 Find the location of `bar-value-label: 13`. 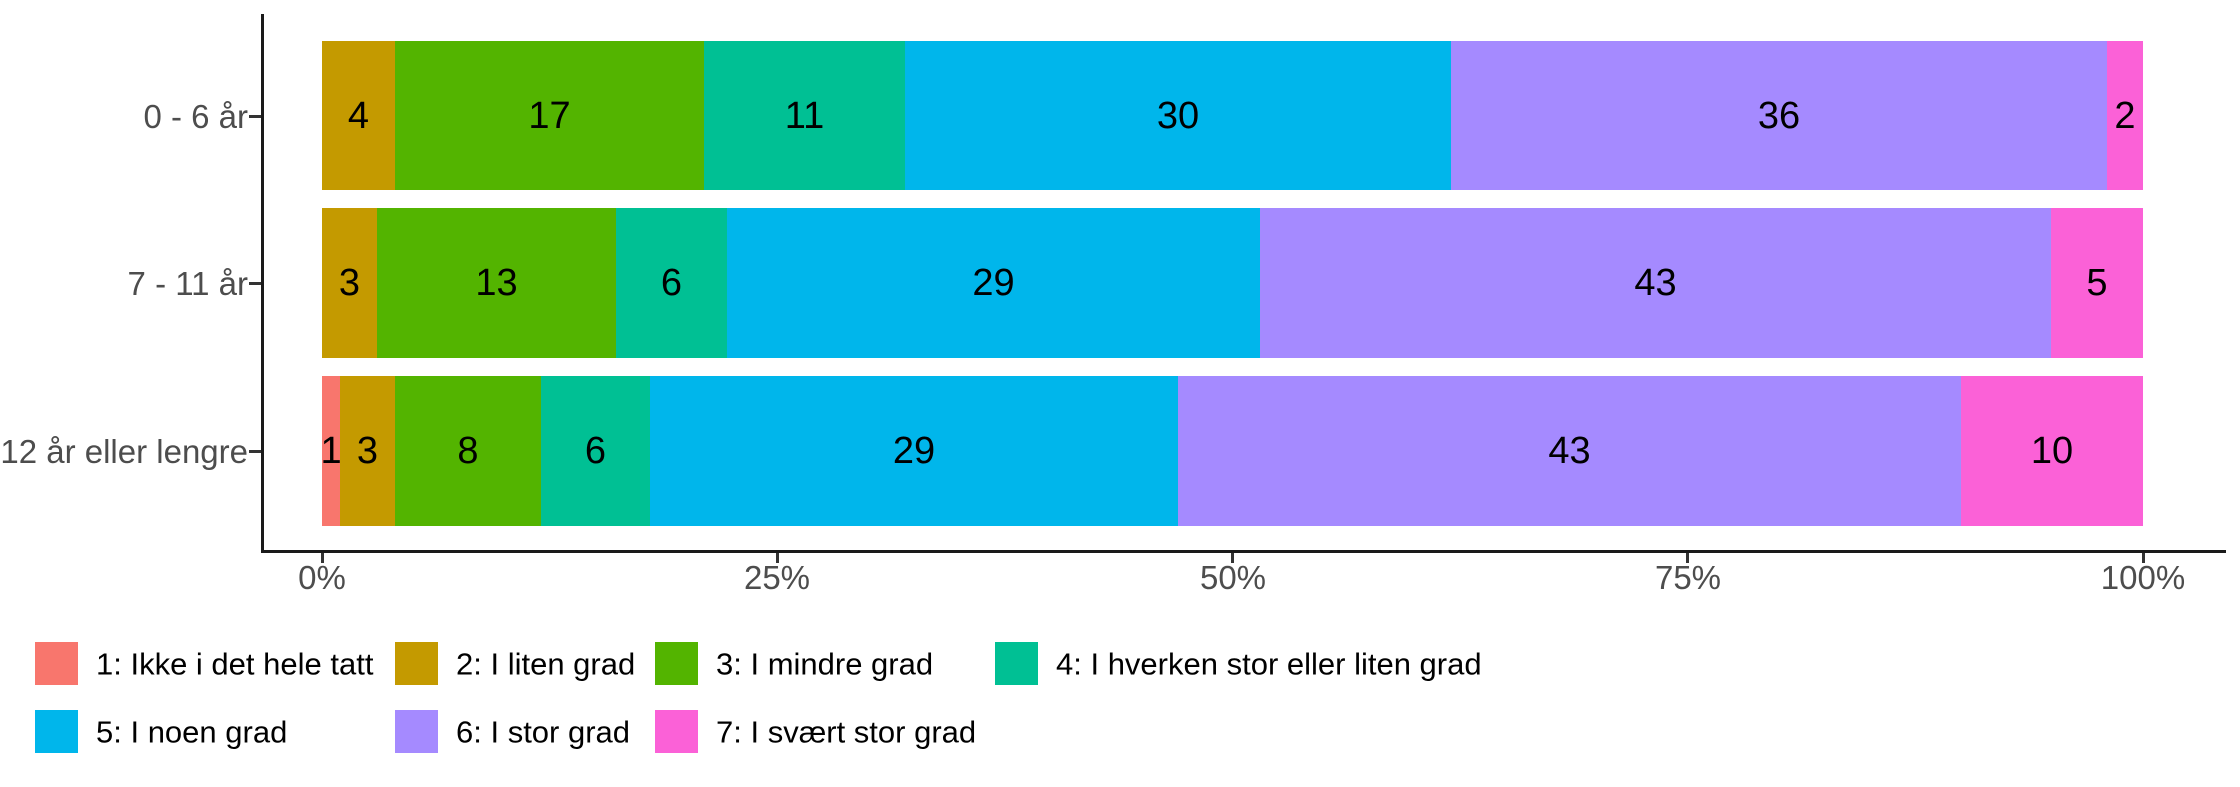

bar-value-label: 13 is located at coordinates (496, 283).